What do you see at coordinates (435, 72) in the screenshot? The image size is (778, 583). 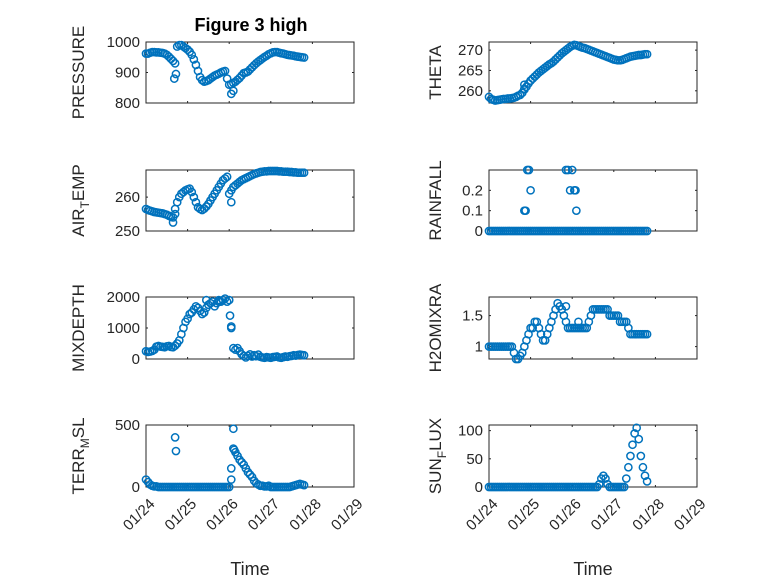 I see `y-axis-label-main: THETA` at bounding box center [435, 72].